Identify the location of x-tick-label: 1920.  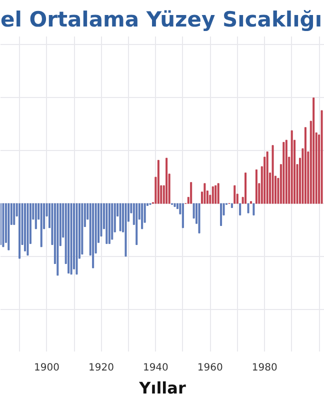
(101, 368).